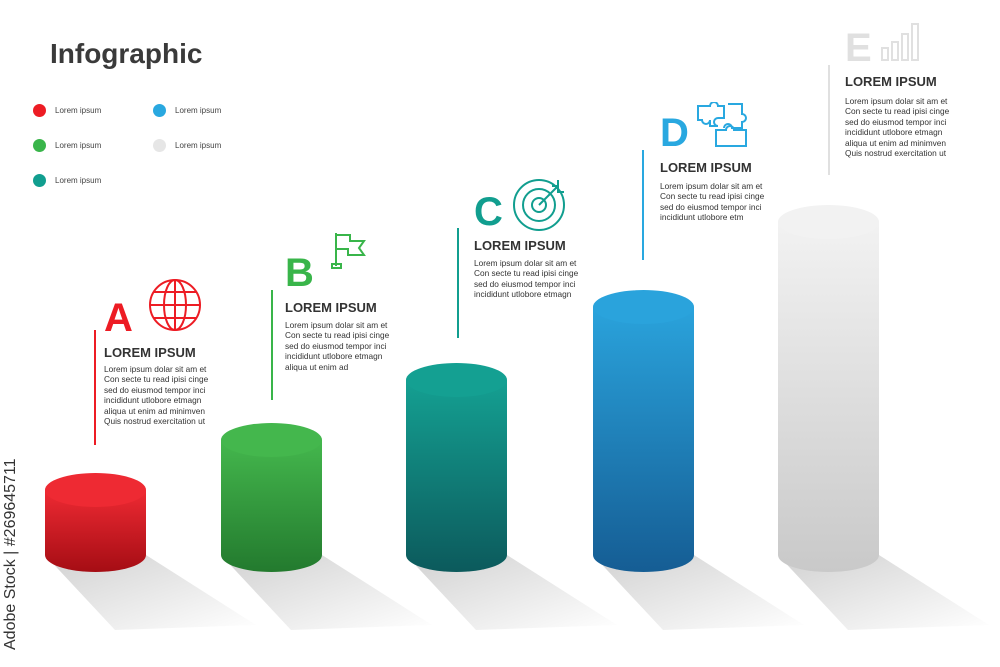  What do you see at coordinates (350, 252) in the screenshot?
I see `flag-icon` at bounding box center [350, 252].